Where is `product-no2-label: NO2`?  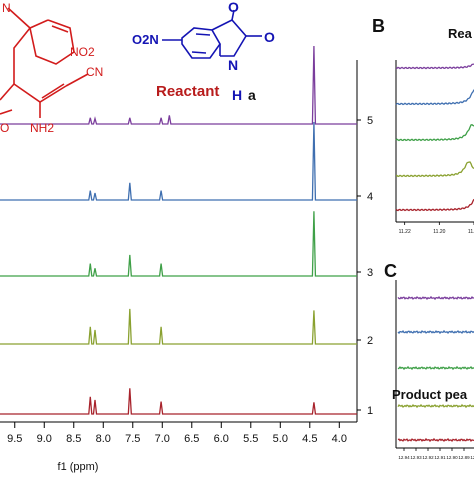
product-no2-label: NO2 is located at coordinates (82, 52).